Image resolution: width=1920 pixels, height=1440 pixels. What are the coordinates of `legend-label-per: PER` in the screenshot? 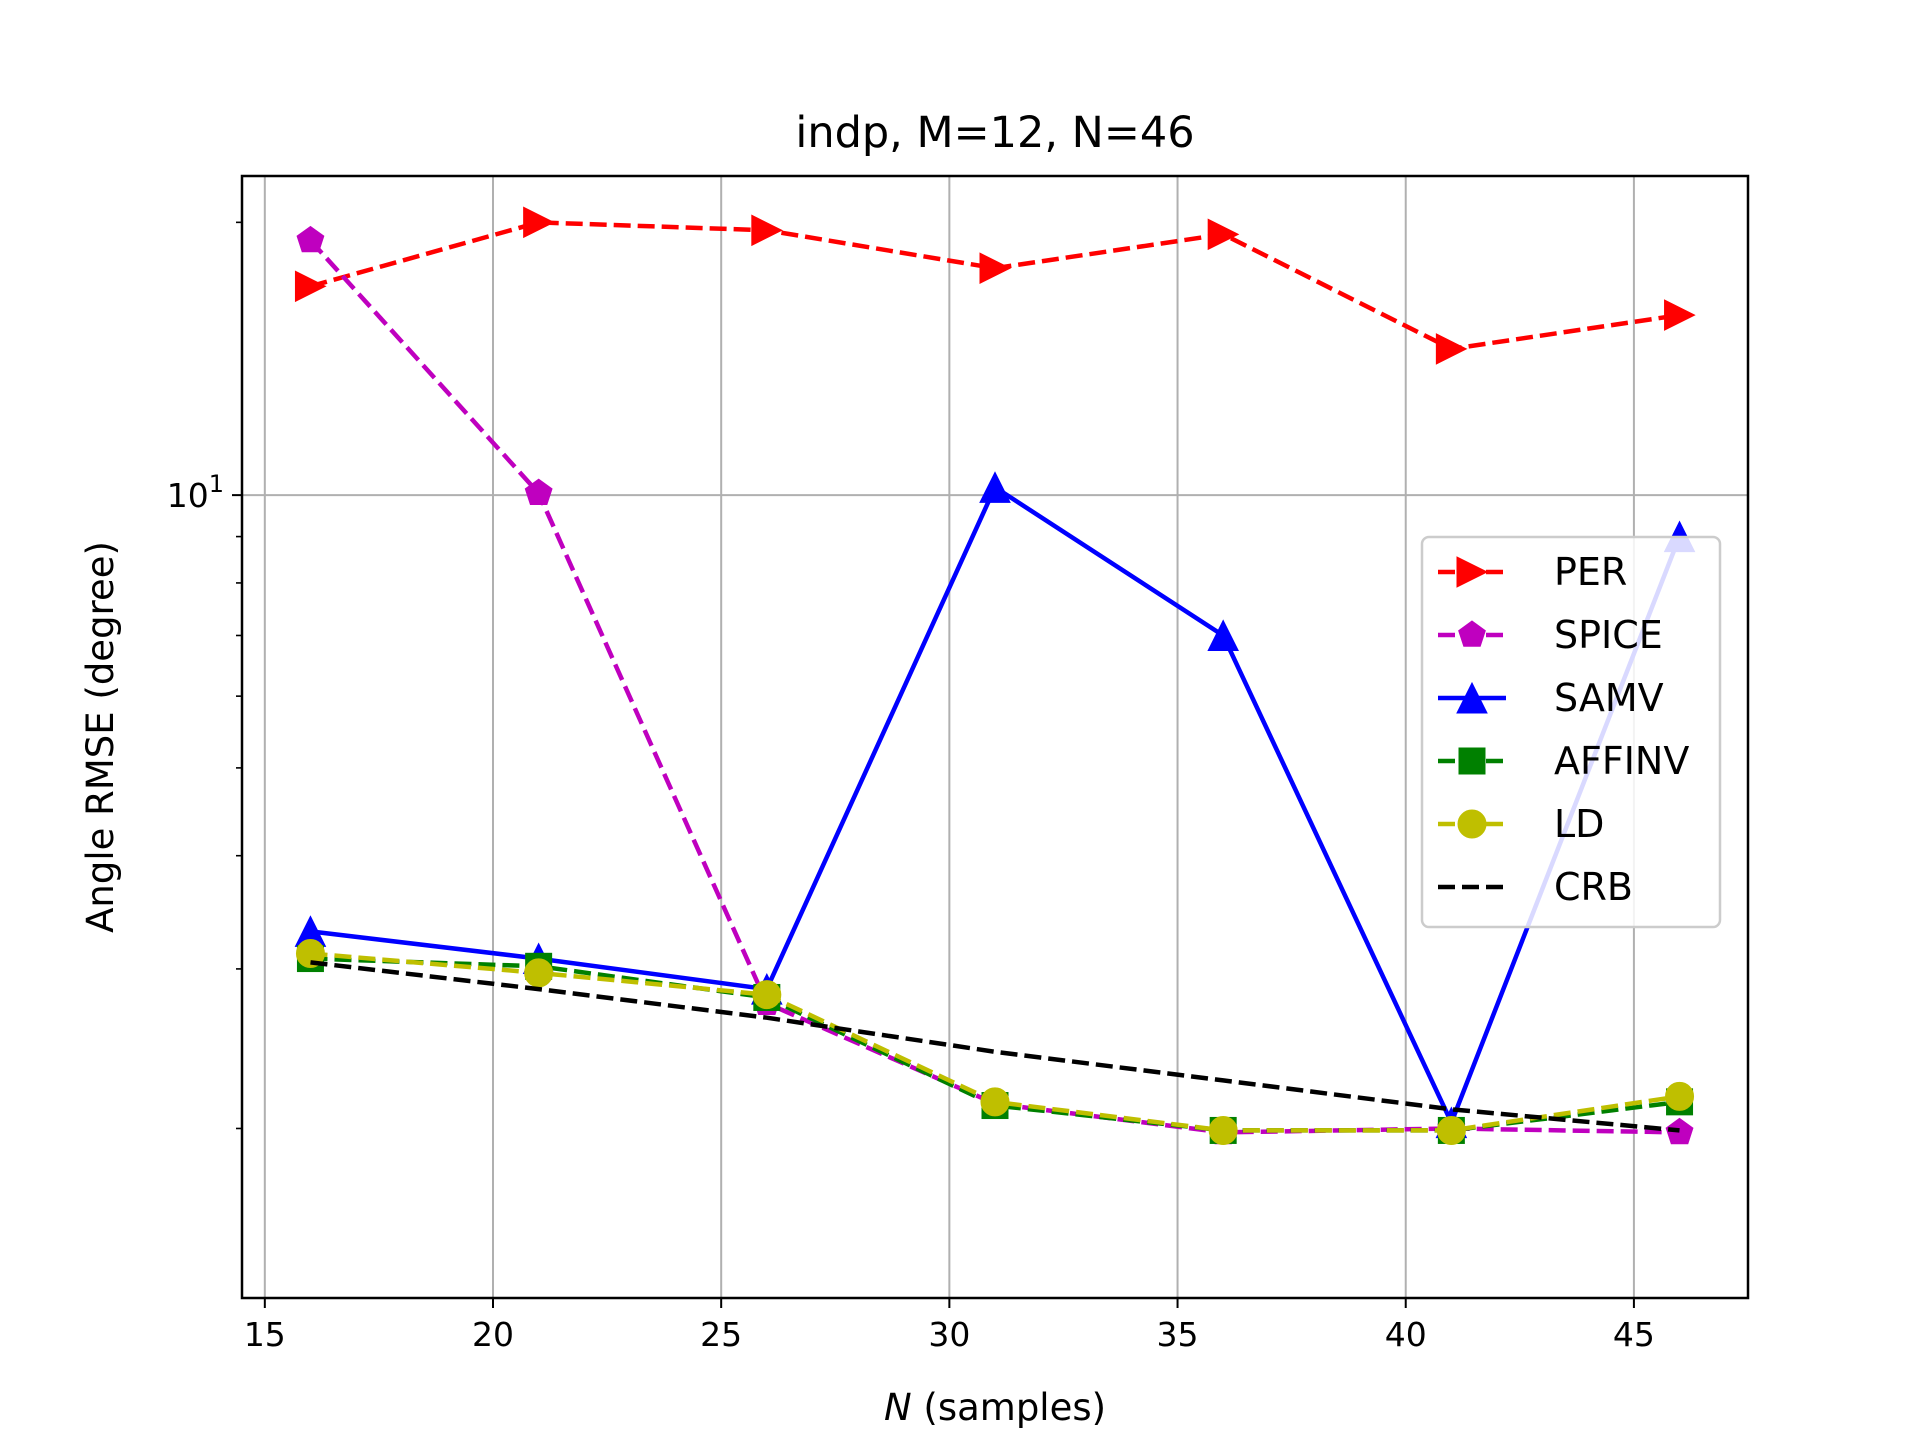 It's located at (1590, 572).